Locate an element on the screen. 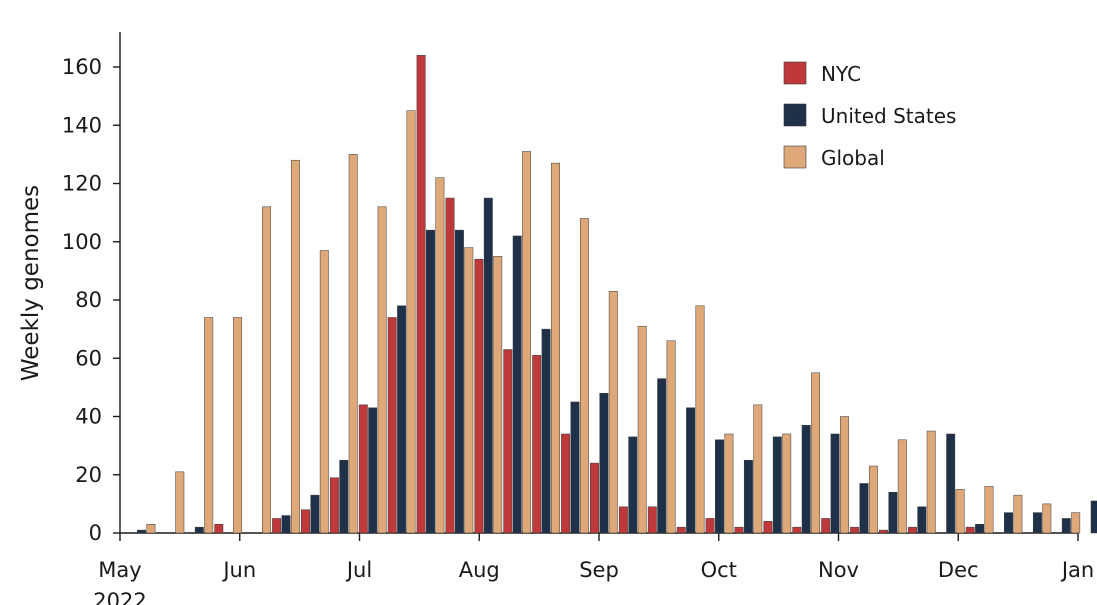 The height and width of the screenshot is (605, 1097). legend-label: NYC is located at coordinates (841, 74).